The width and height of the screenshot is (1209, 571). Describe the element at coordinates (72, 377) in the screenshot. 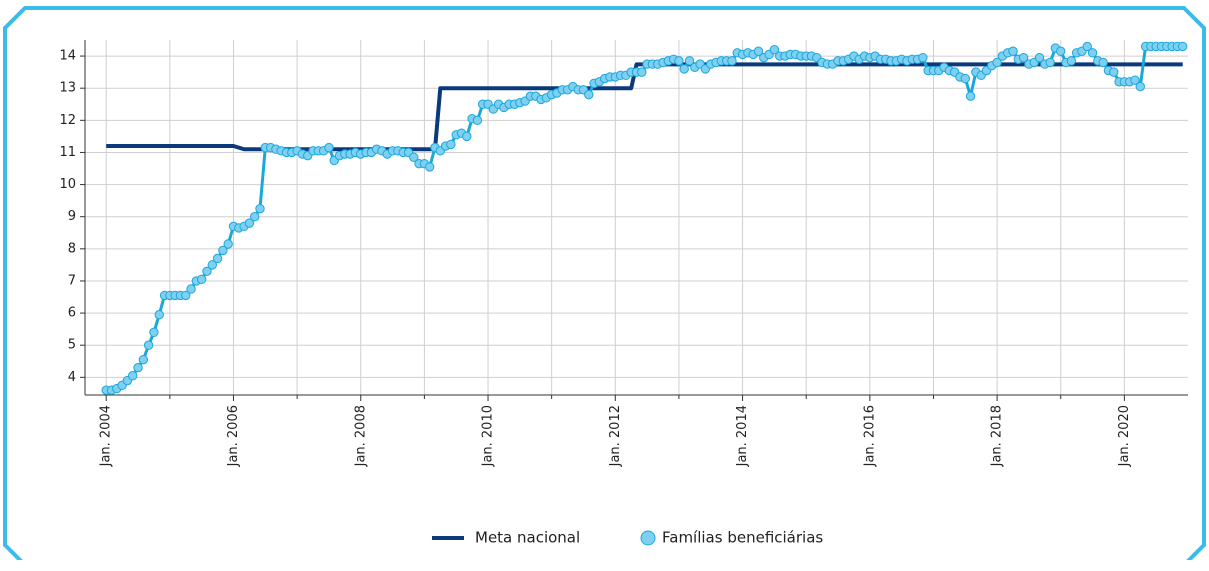

I see `y-tick-label: 4` at that location.